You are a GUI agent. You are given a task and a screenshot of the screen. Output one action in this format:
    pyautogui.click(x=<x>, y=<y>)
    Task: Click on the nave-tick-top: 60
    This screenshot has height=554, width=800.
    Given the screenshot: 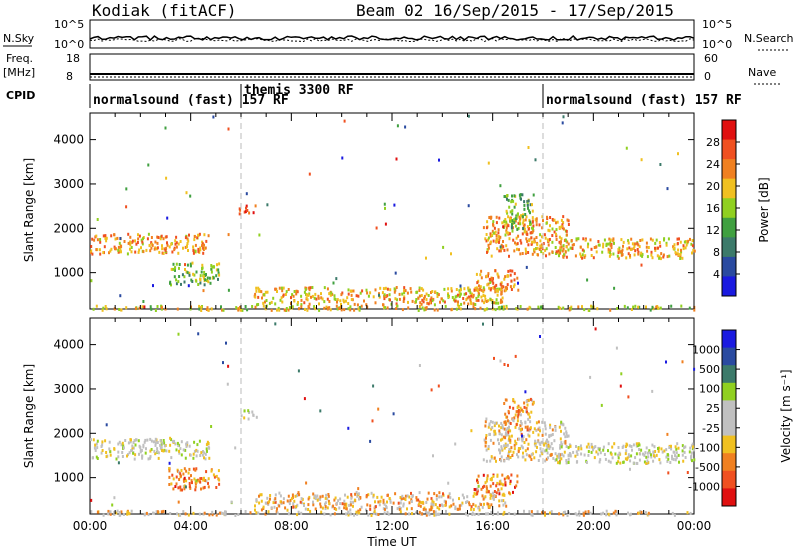 What is the action you would take?
    pyautogui.click(x=711, y=58)
    